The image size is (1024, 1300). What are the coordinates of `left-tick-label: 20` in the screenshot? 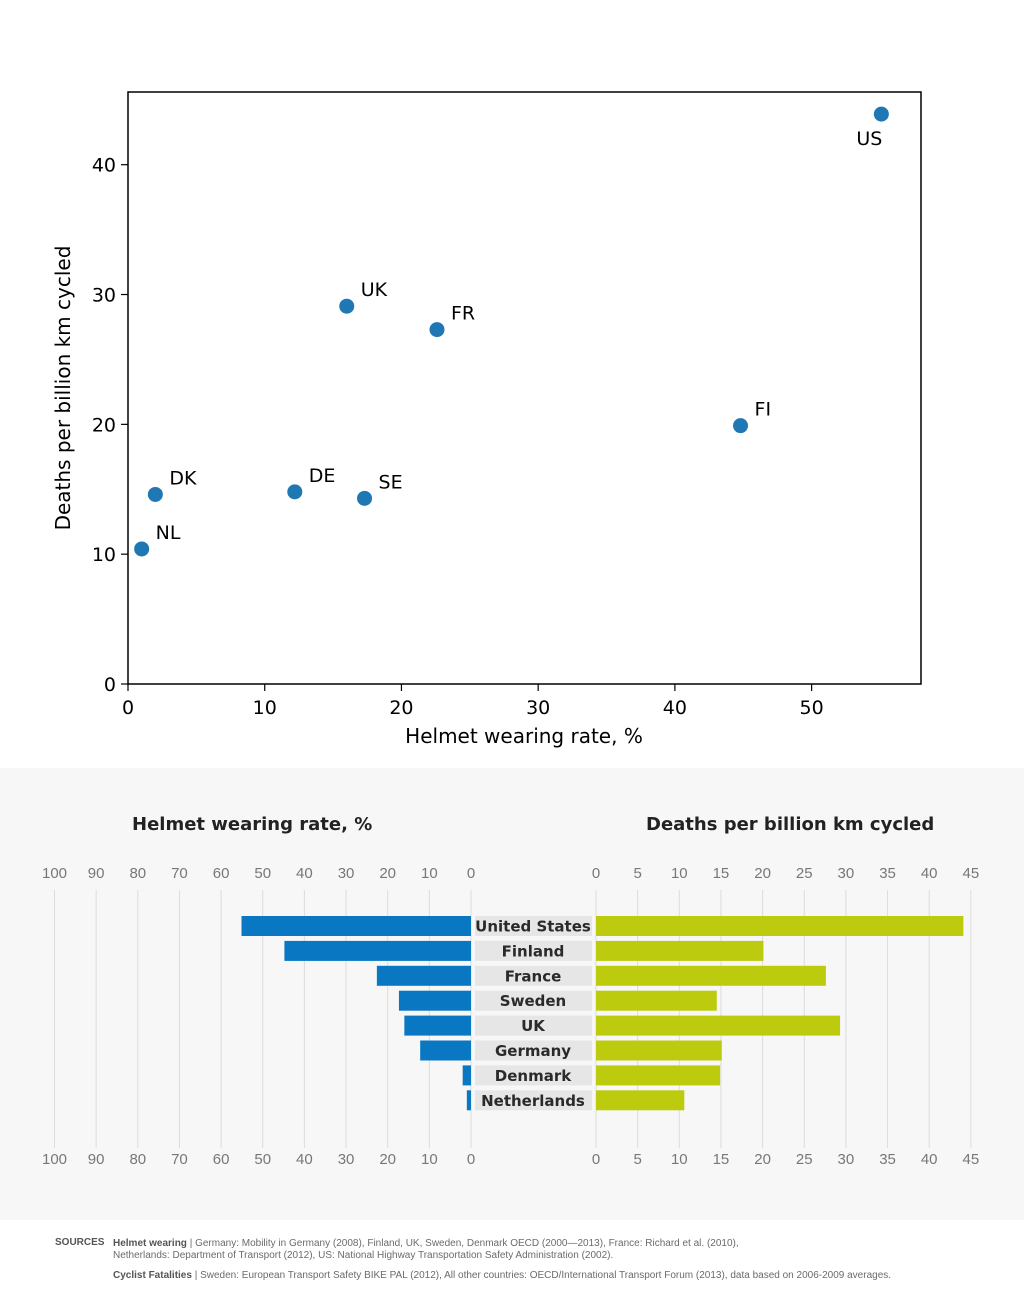 It's located at (387, 873).